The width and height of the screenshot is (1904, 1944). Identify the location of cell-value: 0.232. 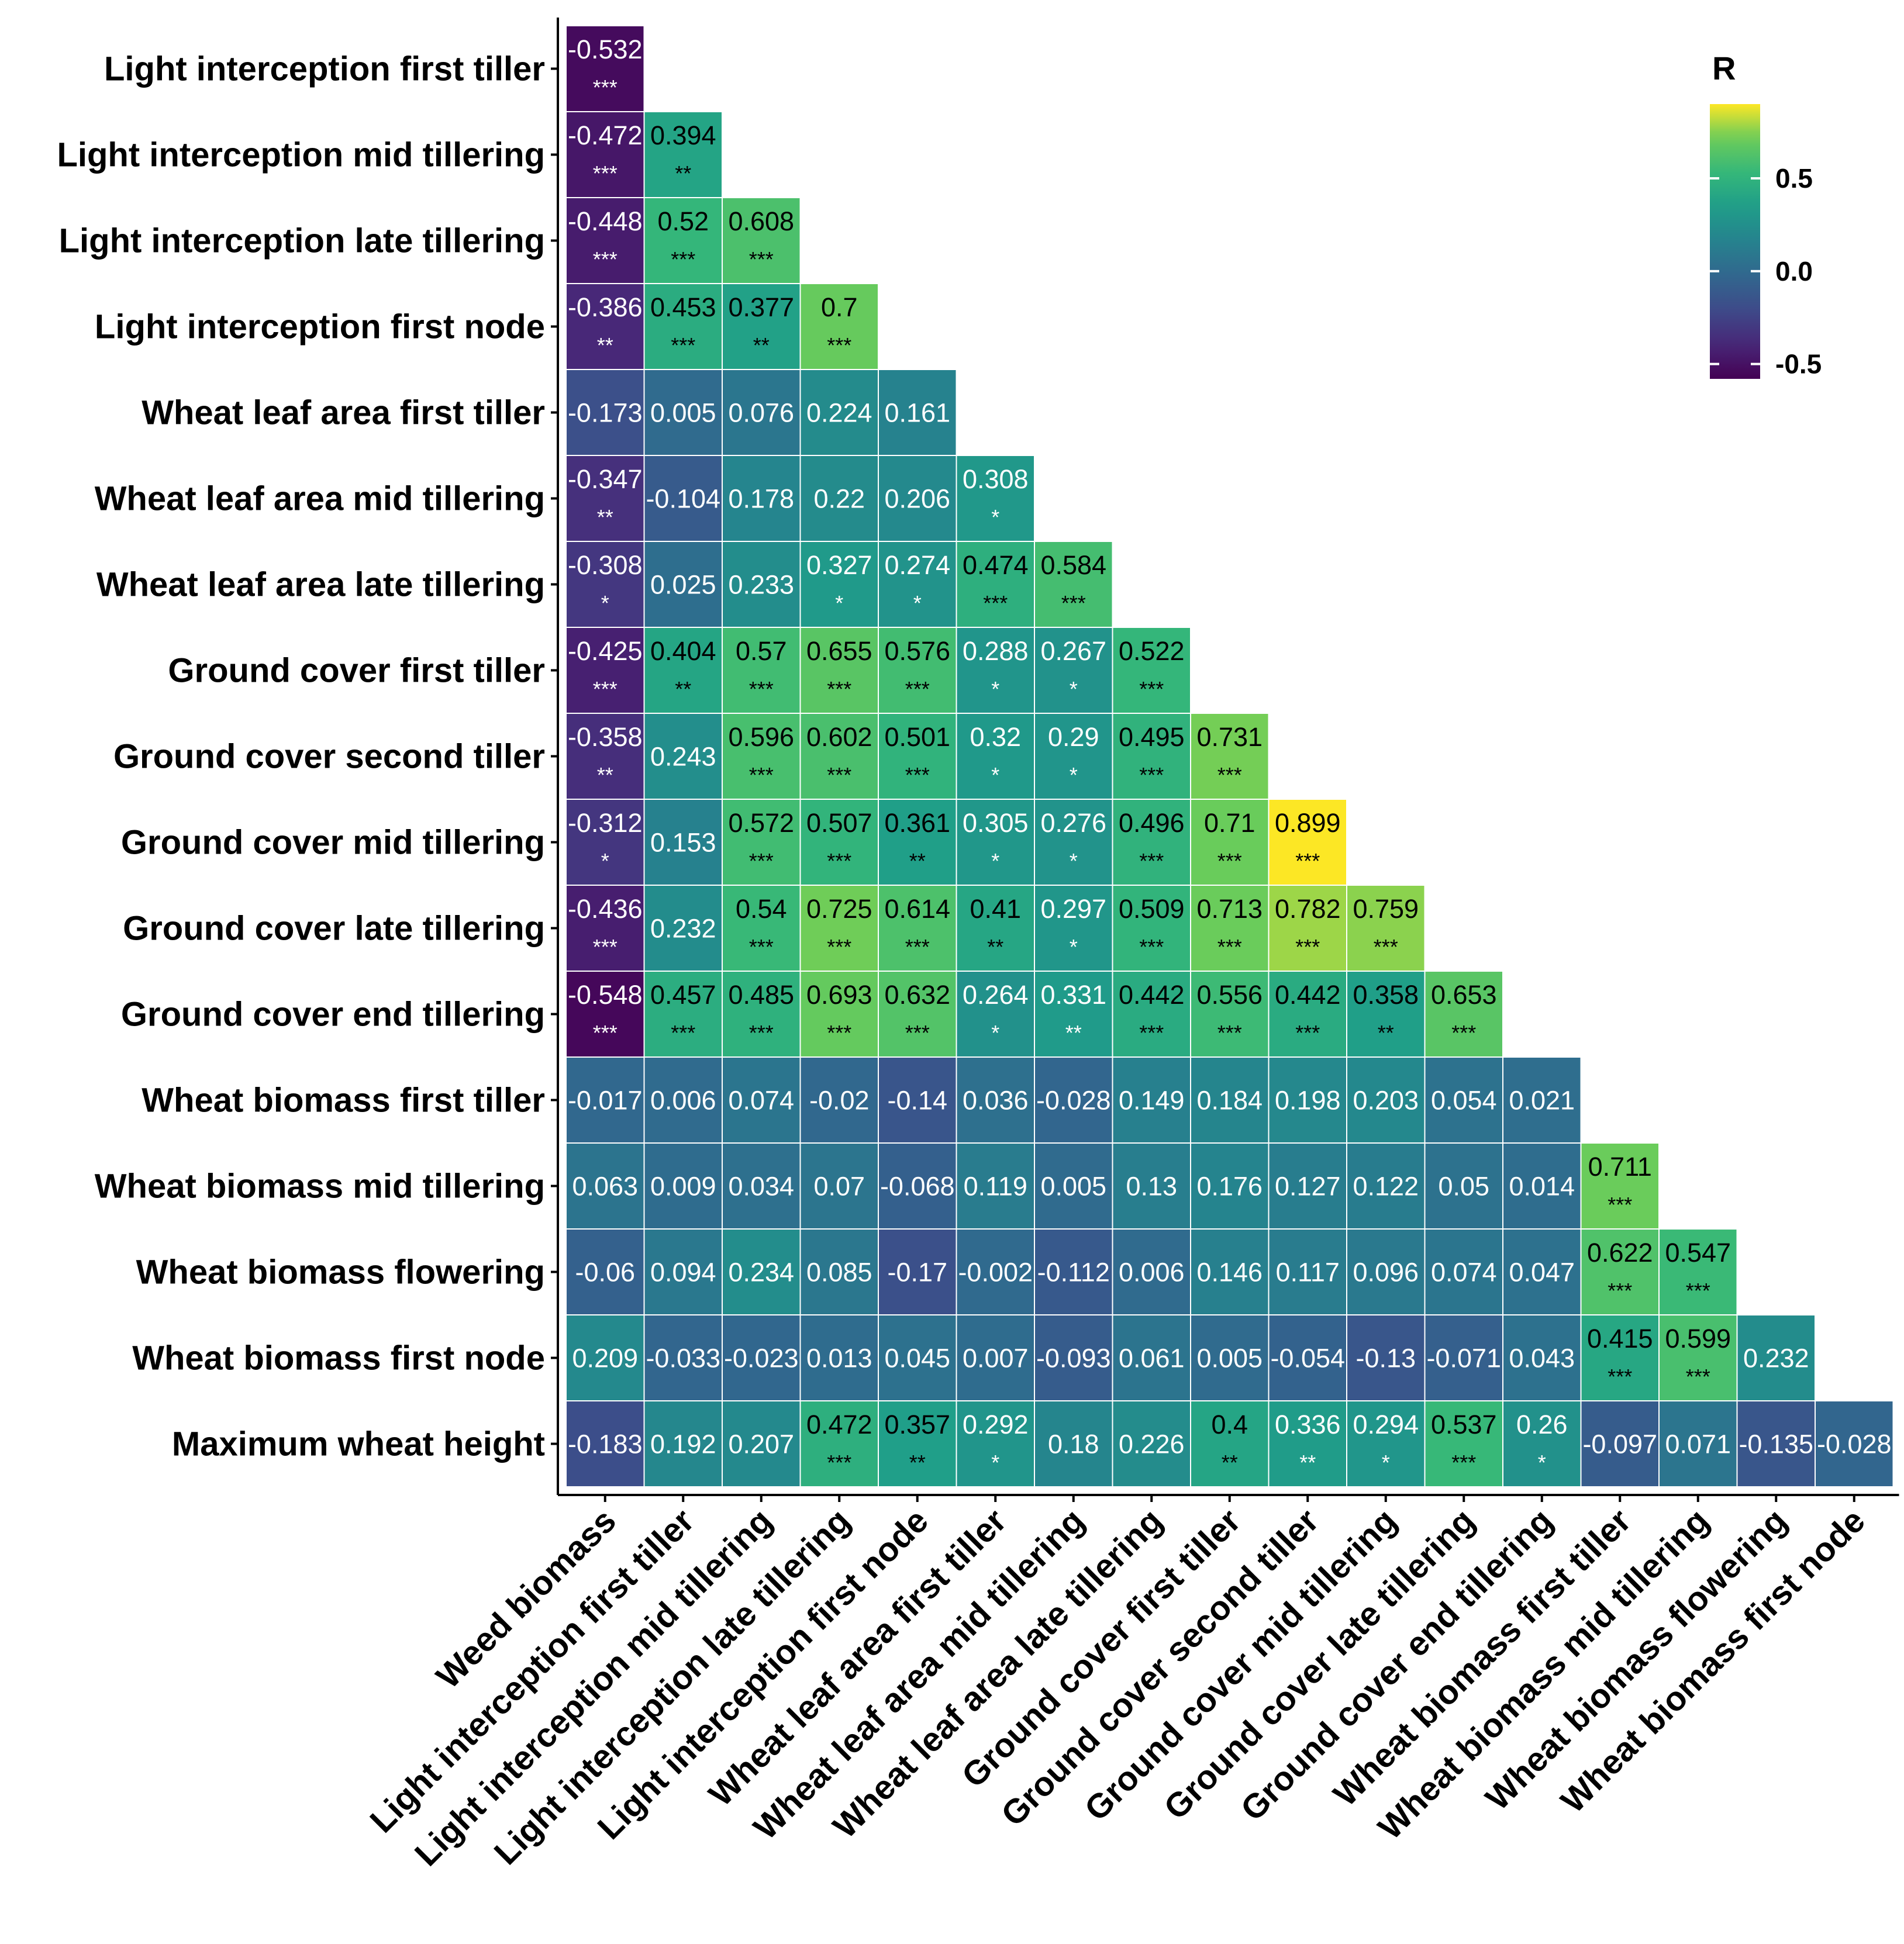
(683, 929).